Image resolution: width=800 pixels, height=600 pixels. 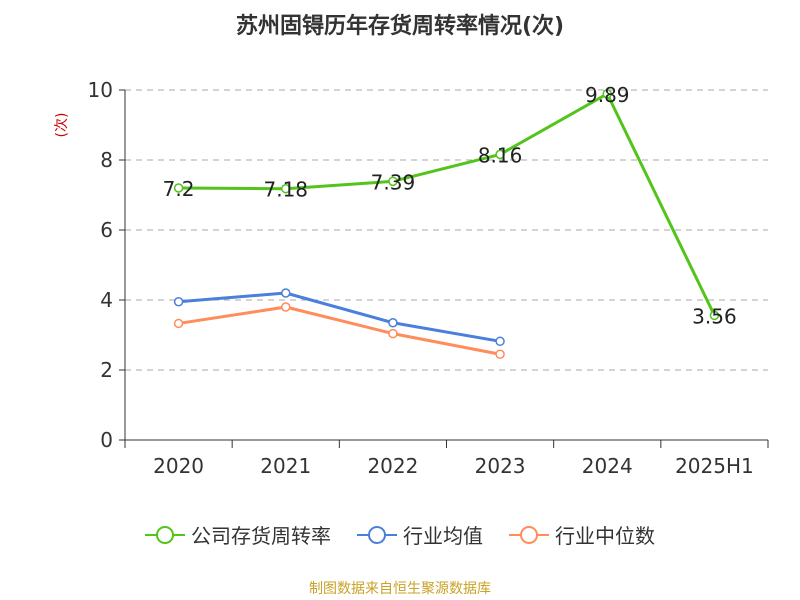 I want to click on data-label: 3.56, so click(x=714, y=316).